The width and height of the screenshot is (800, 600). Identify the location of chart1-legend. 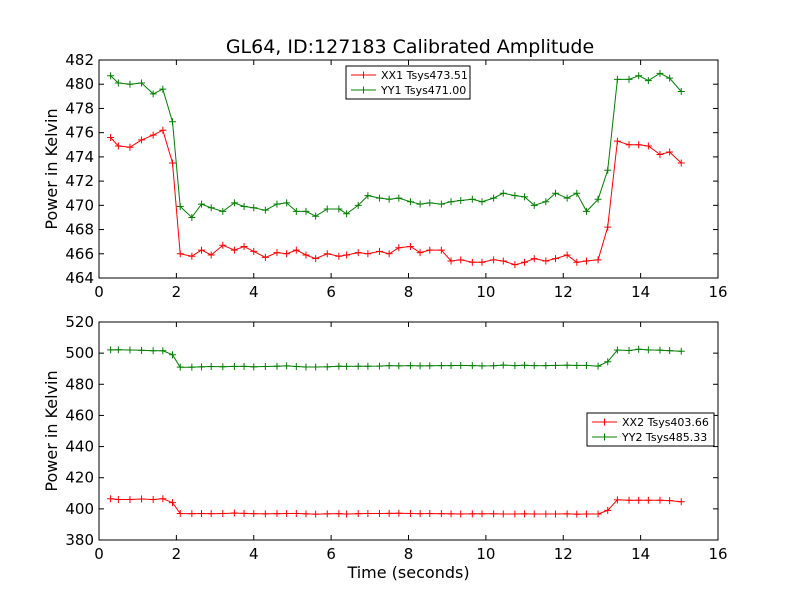
(408, 82).